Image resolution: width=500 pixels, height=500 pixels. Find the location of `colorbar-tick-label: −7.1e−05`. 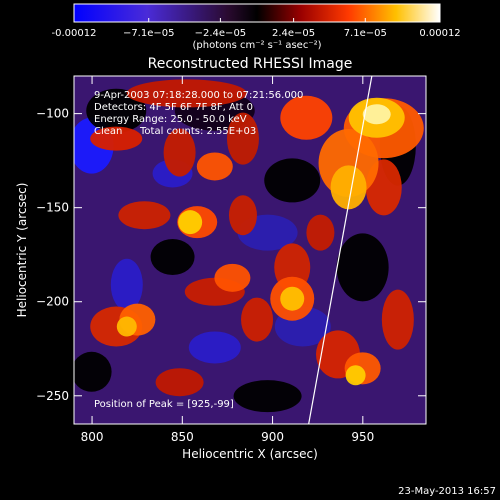

colorbar-tick-label: −7.1e−05 is located at coordinates (149, 33).